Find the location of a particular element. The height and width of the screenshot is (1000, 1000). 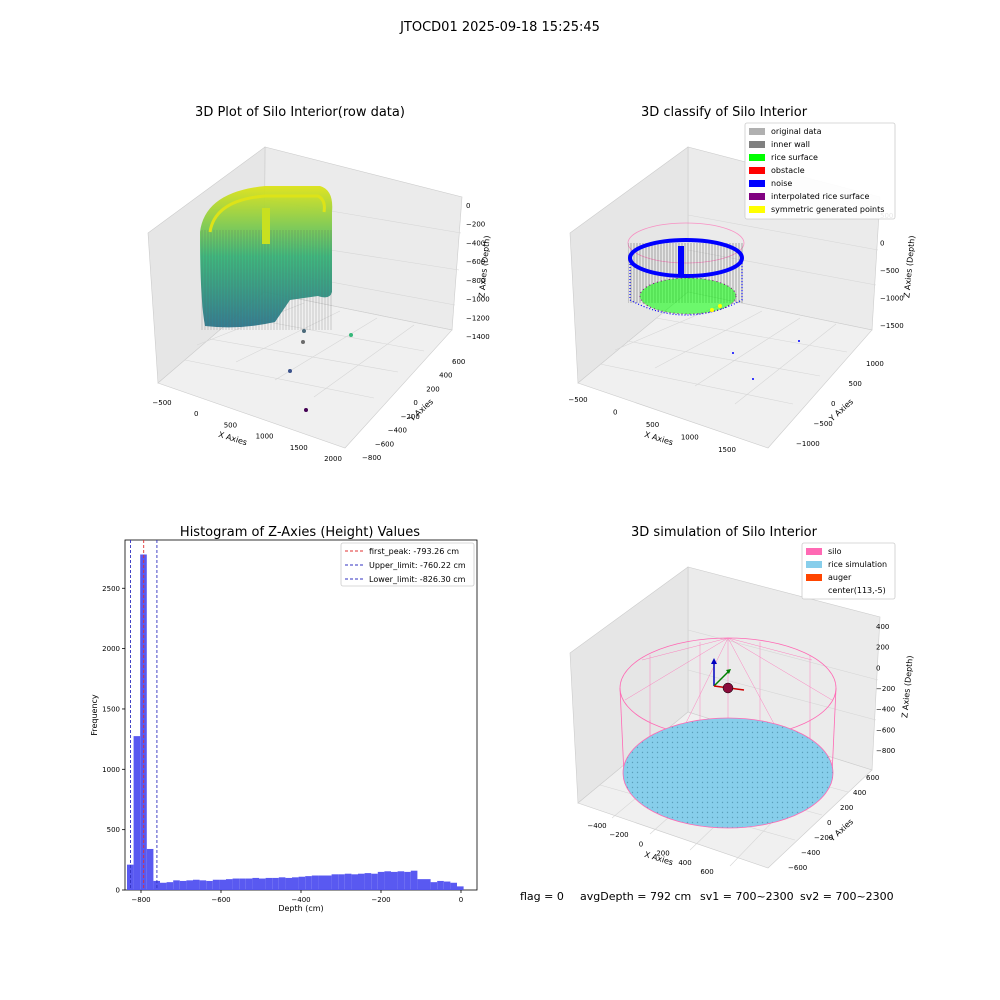

raw-y-tick-label: −800 is located at coordinates (371, 458).